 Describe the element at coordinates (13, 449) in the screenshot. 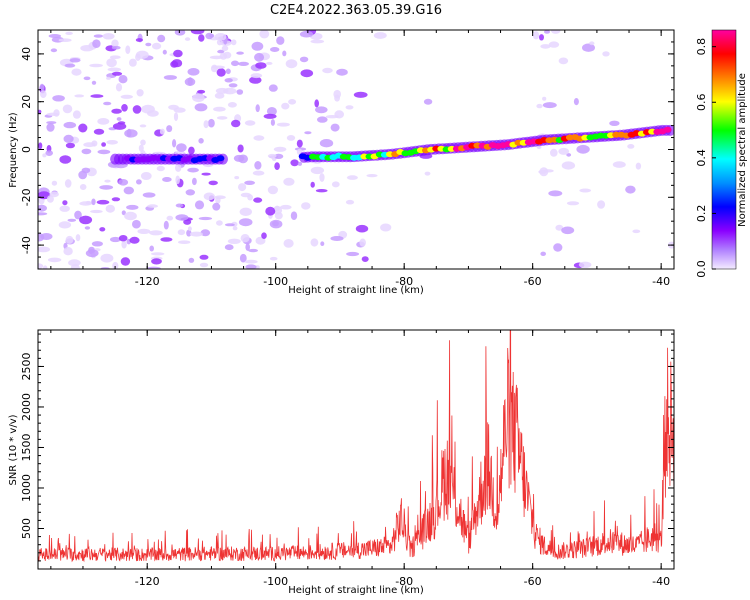

I see `snr-y-axis-title: SNR (10 * v/v)` at that location.